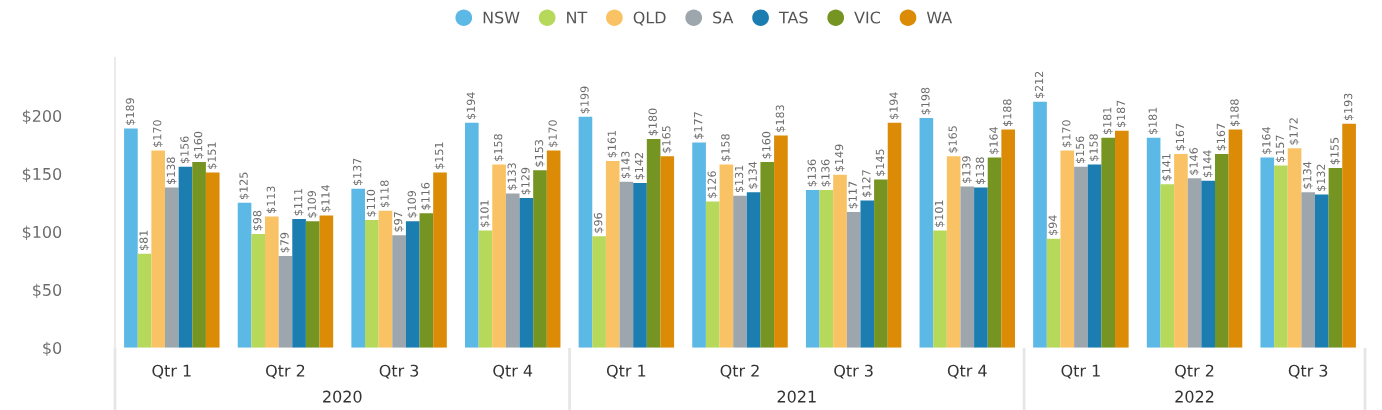 The height and width of the screenshot is (410, 1382). Describe the element at coordinates (1266, 140) in the screenshot. I see `data-label: $164` at that location.